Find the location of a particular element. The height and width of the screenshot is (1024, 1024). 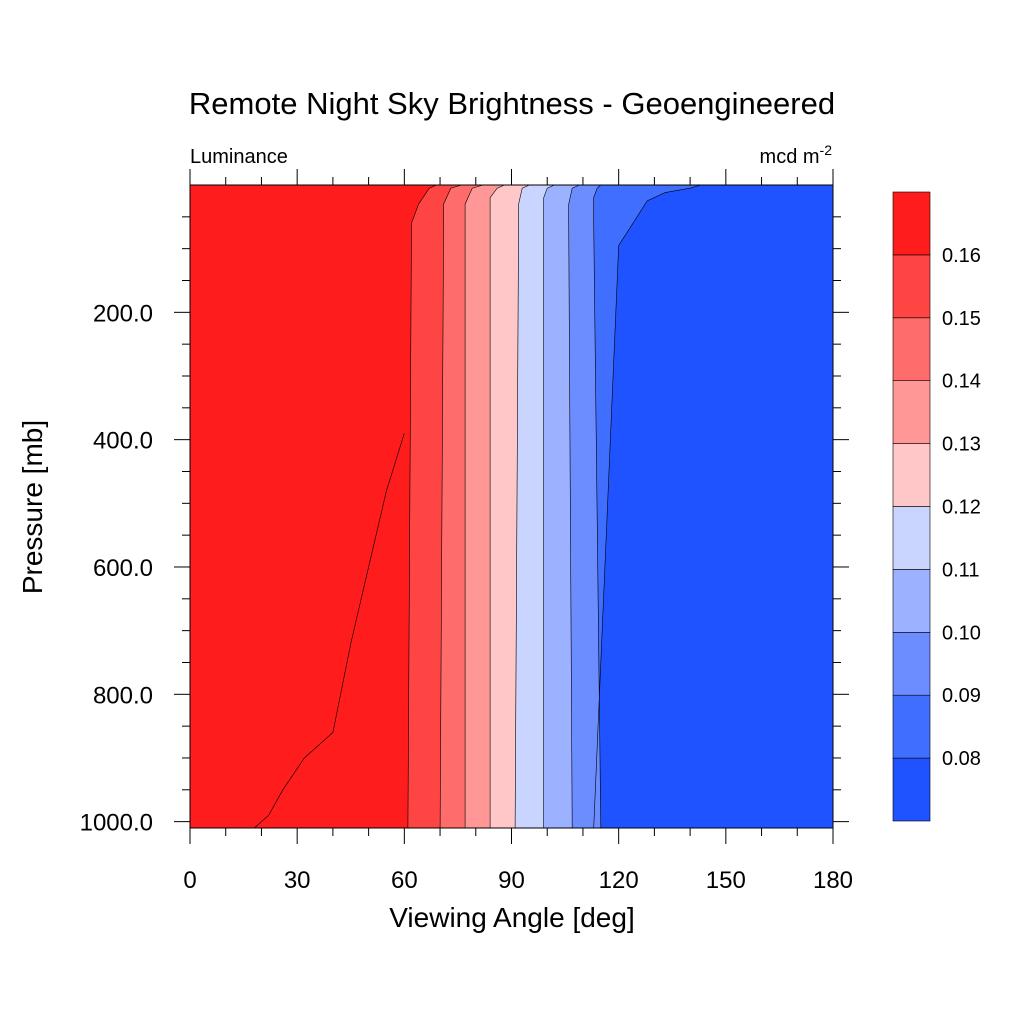

colorbar-label: 0.12 is located at coordinates (961, 508).